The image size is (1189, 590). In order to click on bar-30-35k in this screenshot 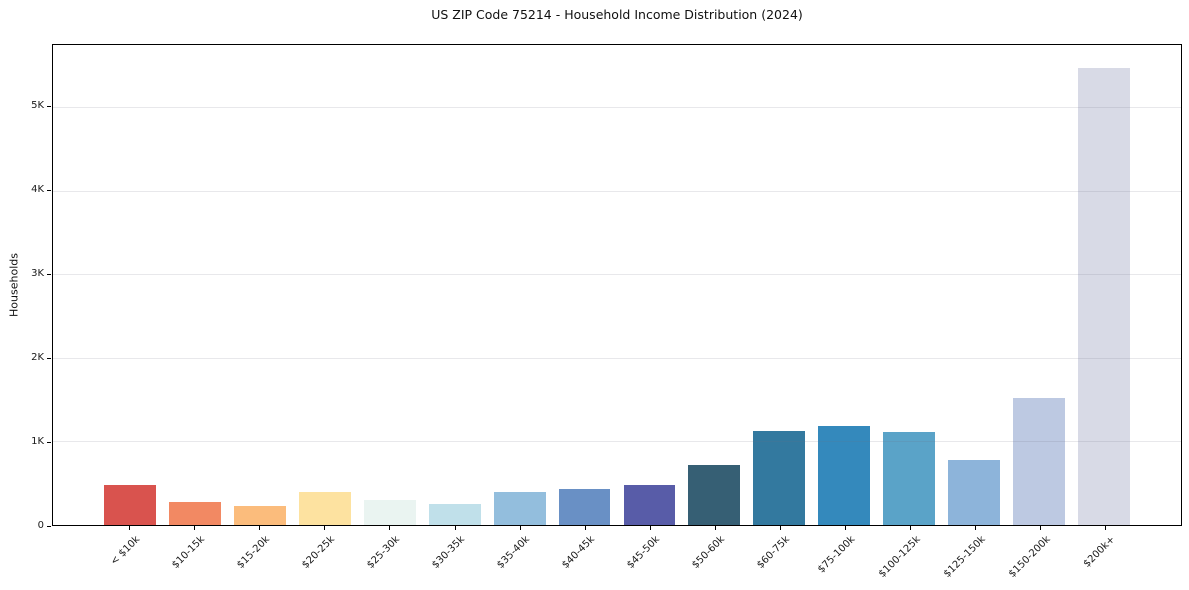, I will do `click(454, 514)`.